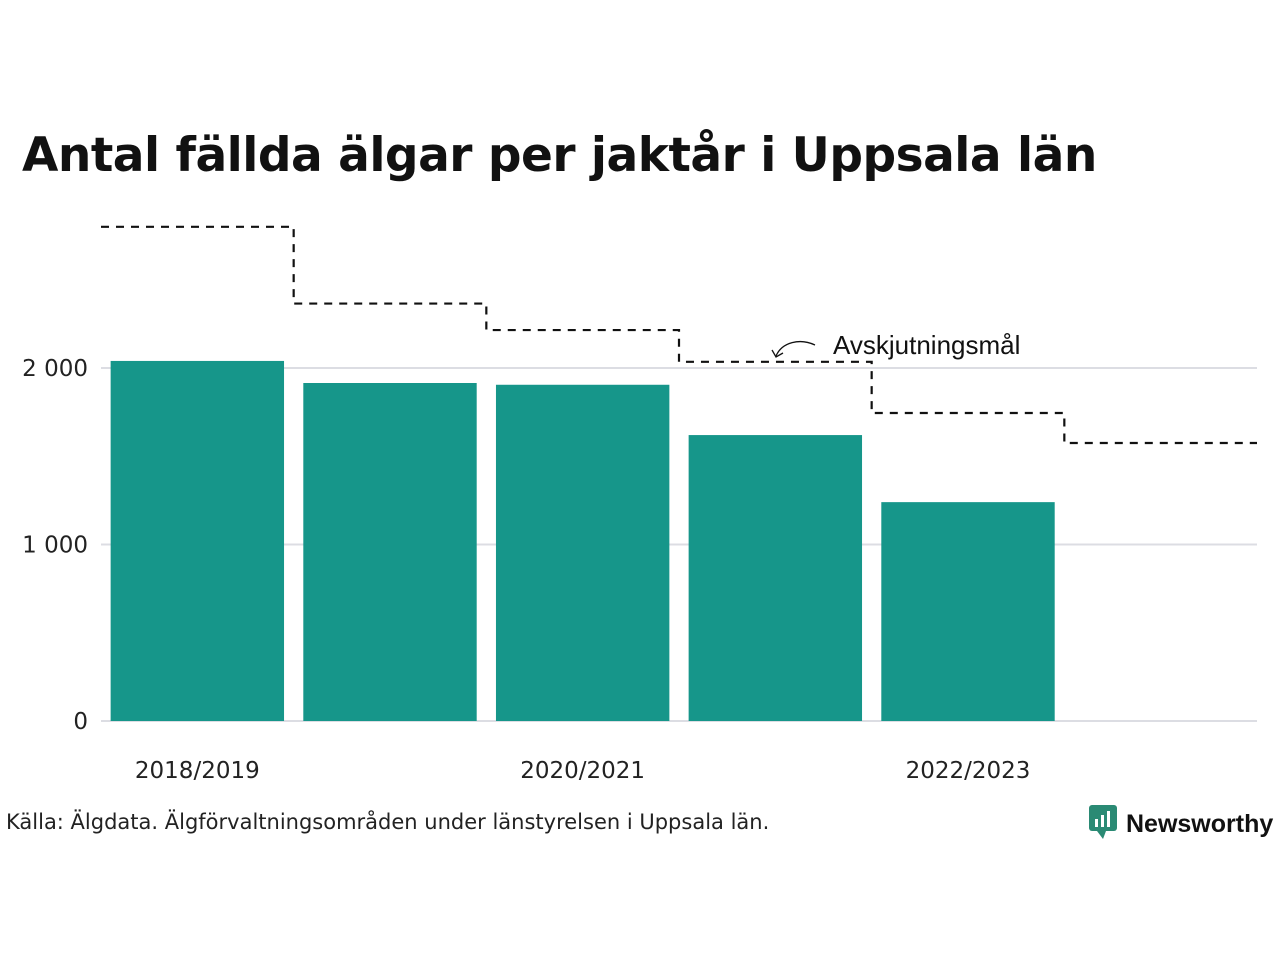 The height and width of the screenshot is (960, 1280). I want to click on brand-name: Newsworthy, so click(1200, 823).